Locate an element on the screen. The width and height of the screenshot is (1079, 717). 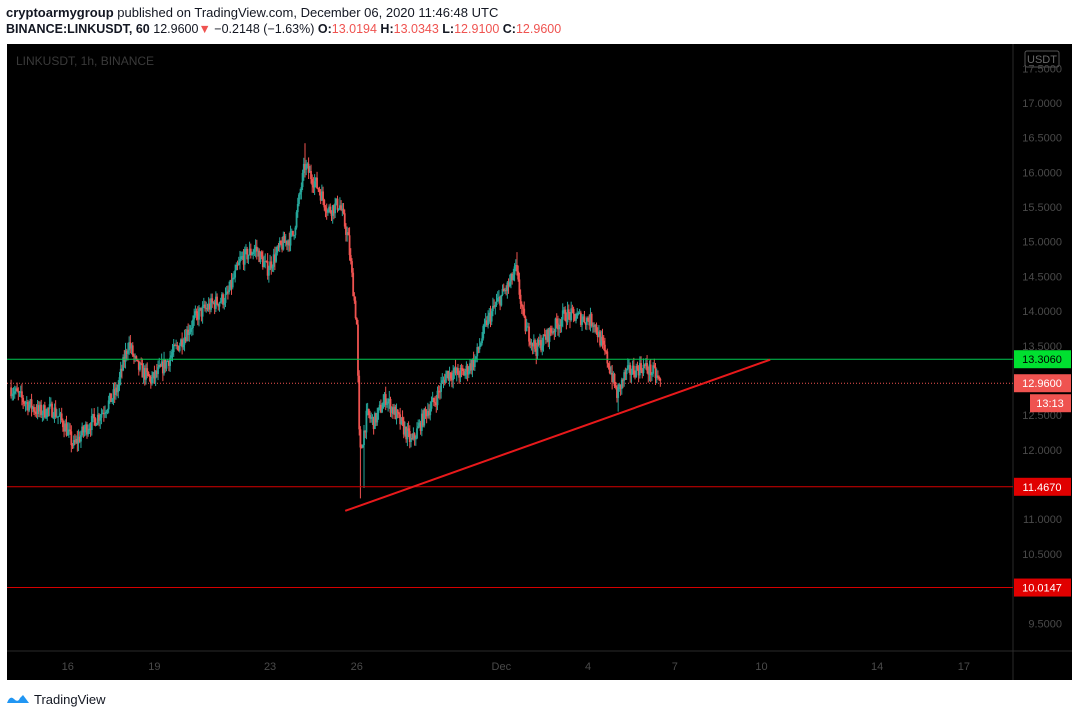
publisher-name: cryptoarmygroup is located at coordinates (60, 12).